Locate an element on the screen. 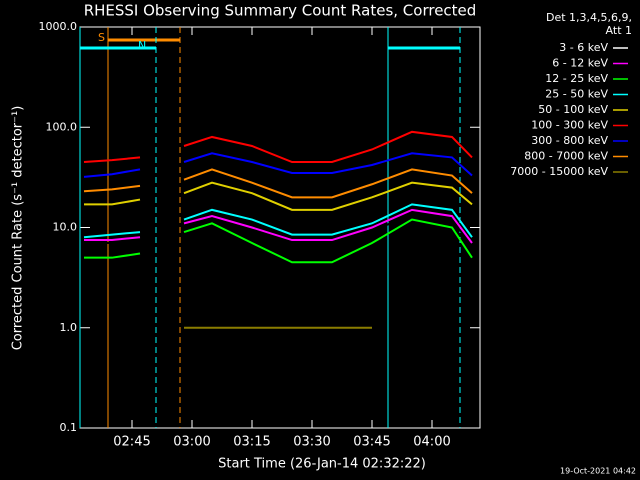  legend-label: 100 - 300 keV is located at coordinates (569, 125).